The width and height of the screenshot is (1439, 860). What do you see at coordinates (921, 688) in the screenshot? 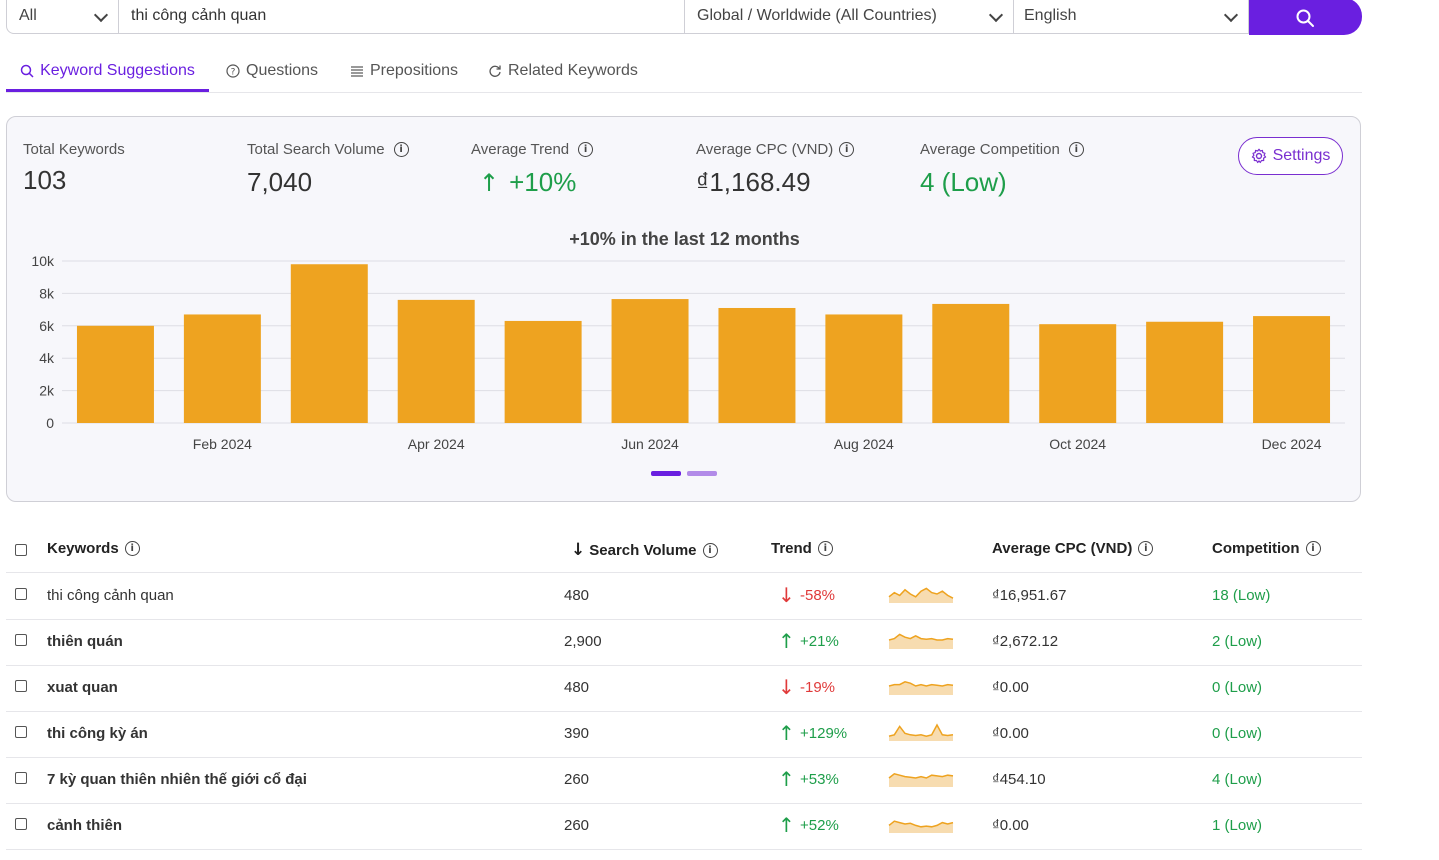
I see `sparkline-area` at bounding box center [921, 688].